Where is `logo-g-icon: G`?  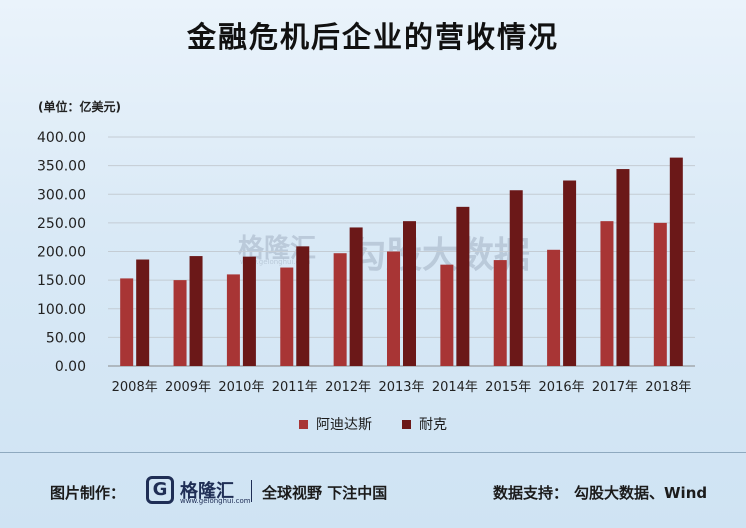 logo-g-icon: G is located at coordinates (160, 490).